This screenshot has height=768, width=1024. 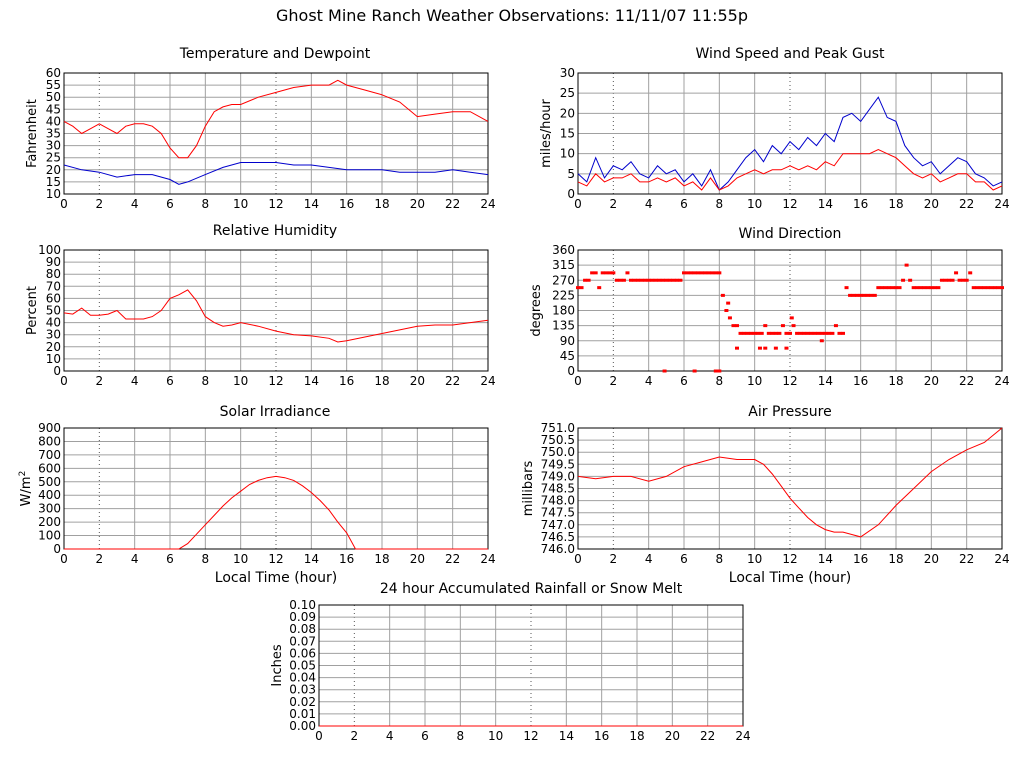 What do you see at coordinates (558, 501) in the screenshot?
I see `y-tick-label: 748.0` at bounding box center [558, 501].